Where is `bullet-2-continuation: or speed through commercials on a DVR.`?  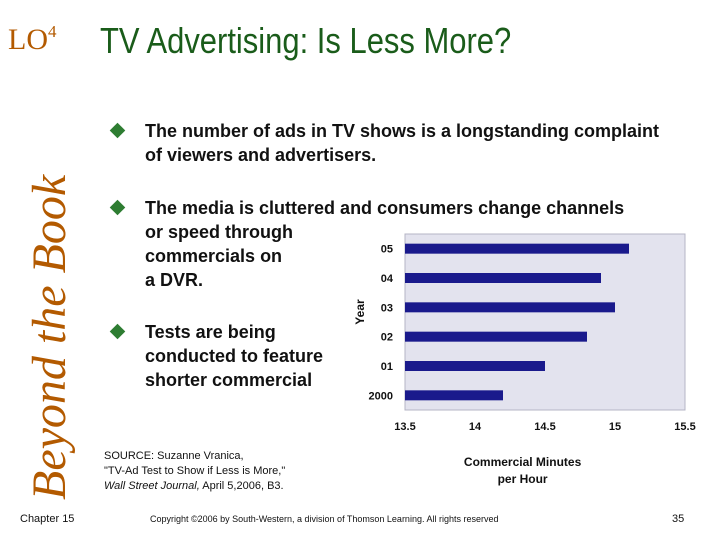 bullet-2-continuation: or speed through commercials on a DVR. is located at coordinates (219, 256).